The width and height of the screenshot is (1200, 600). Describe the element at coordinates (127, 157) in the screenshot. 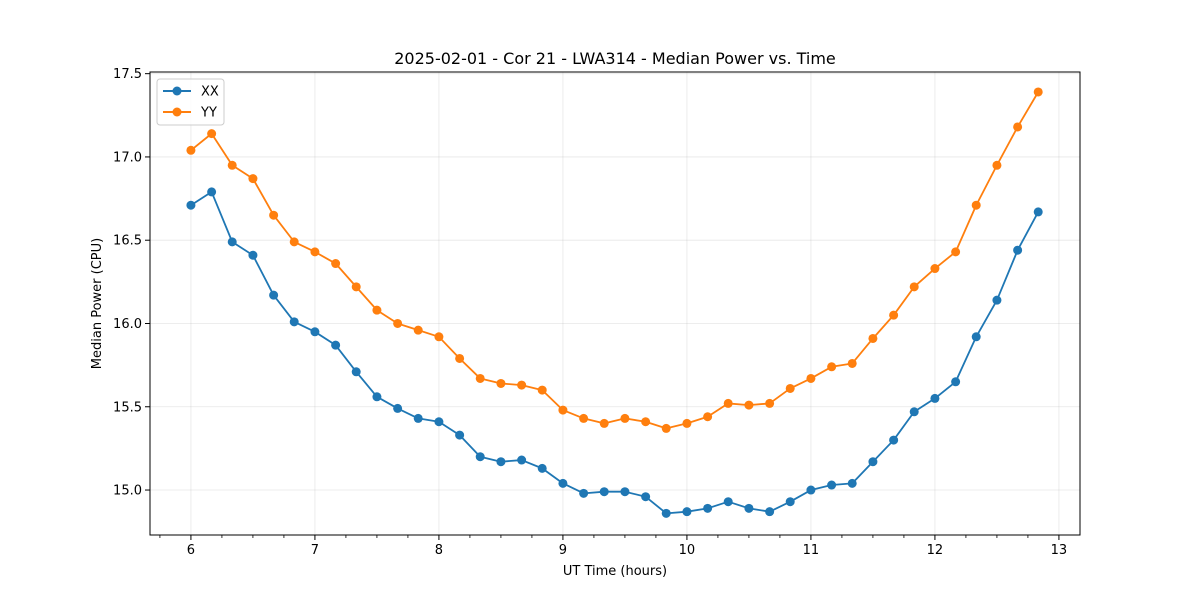

I see `y-tick-label: 17.0` at that location.